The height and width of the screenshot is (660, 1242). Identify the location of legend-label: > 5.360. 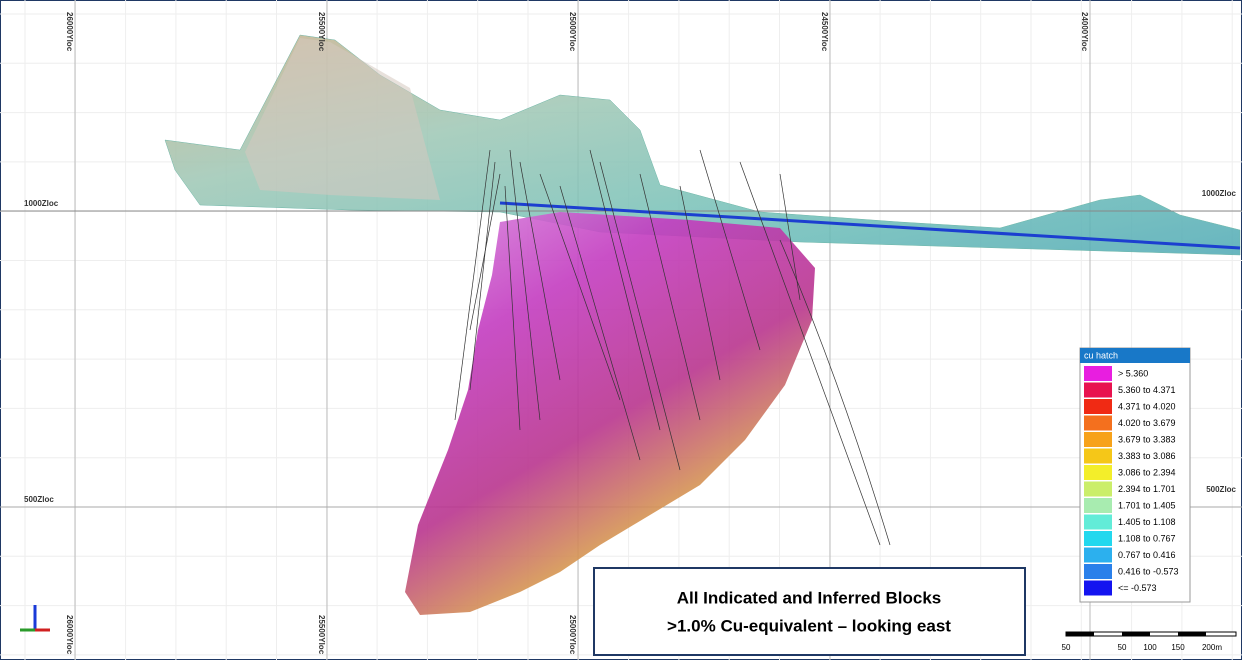
(1133, 373).